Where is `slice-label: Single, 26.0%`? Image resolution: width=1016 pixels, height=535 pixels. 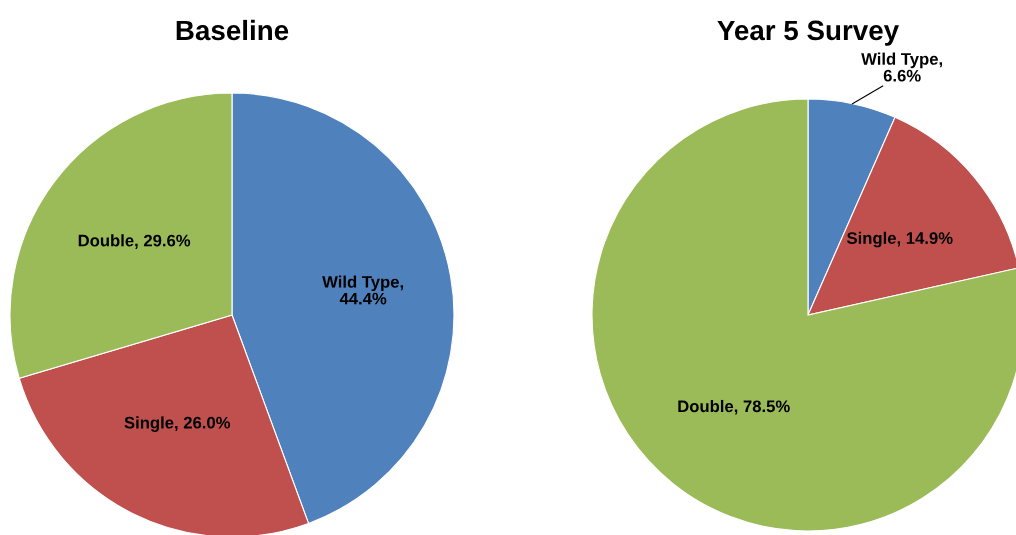
slice-label: Single, 26.0% is located at coordinates (177, 424).